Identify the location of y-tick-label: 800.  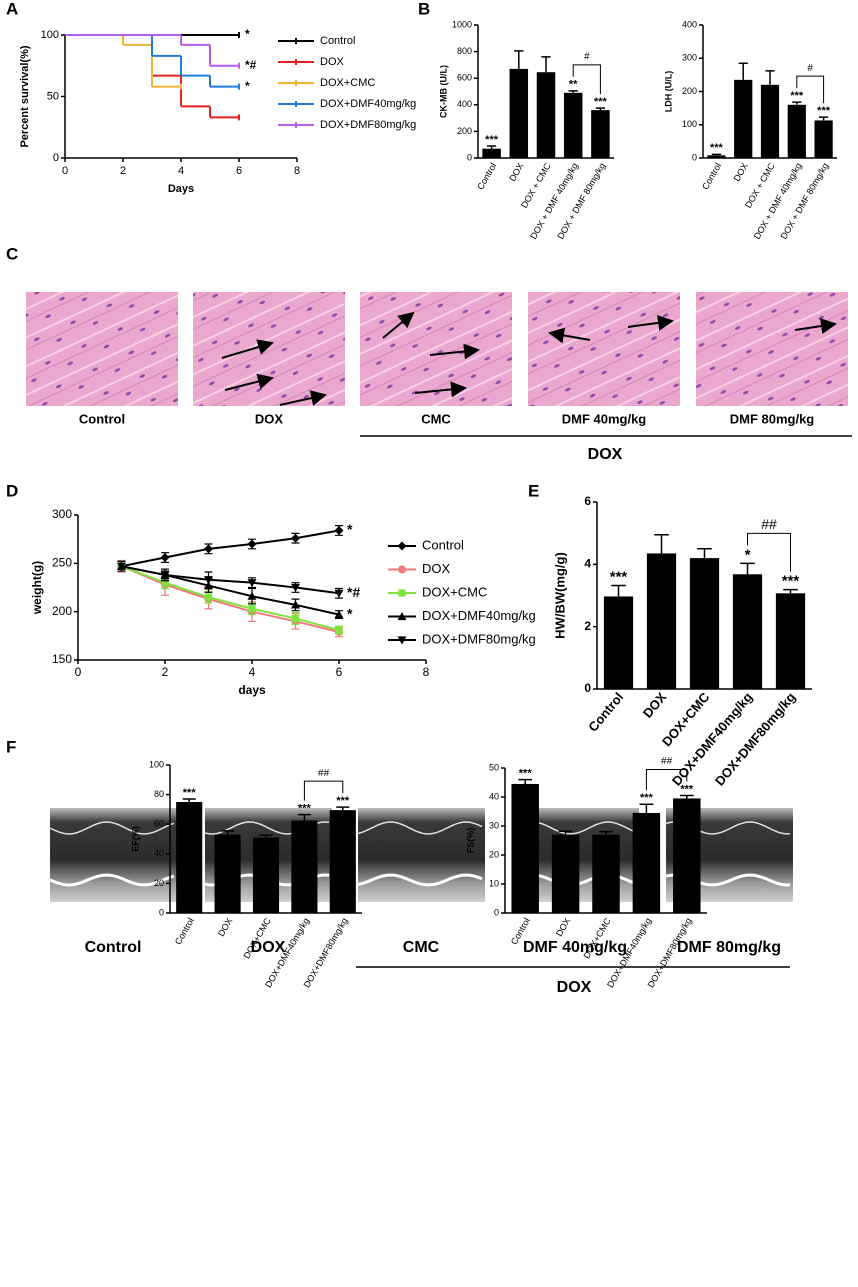
(464, 51).